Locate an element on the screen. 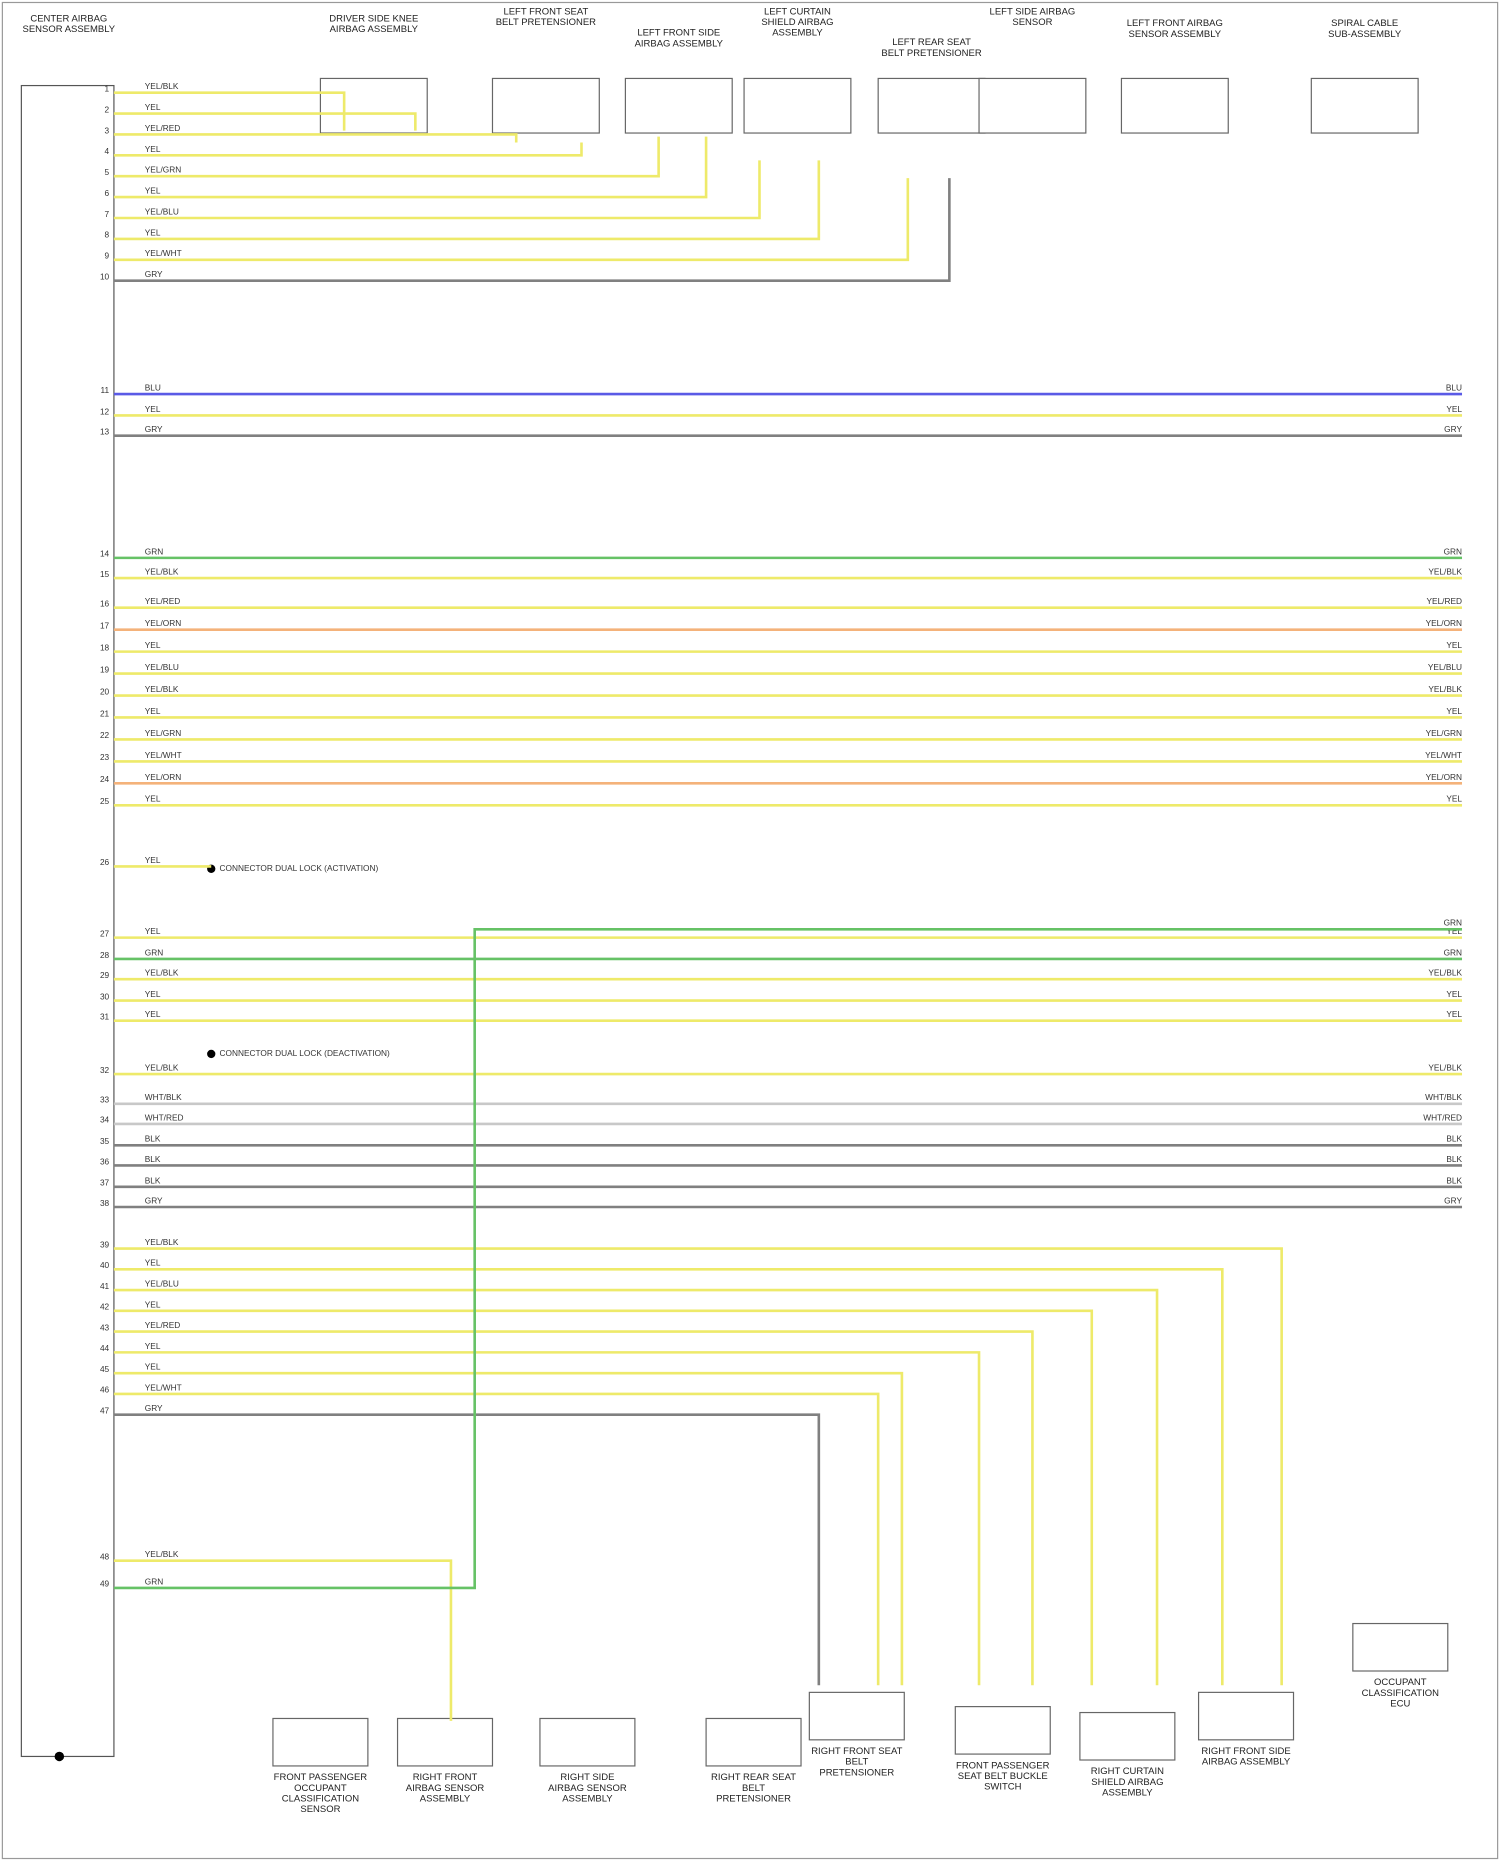  pin-number: 28 is located at coordinates (105, 955).